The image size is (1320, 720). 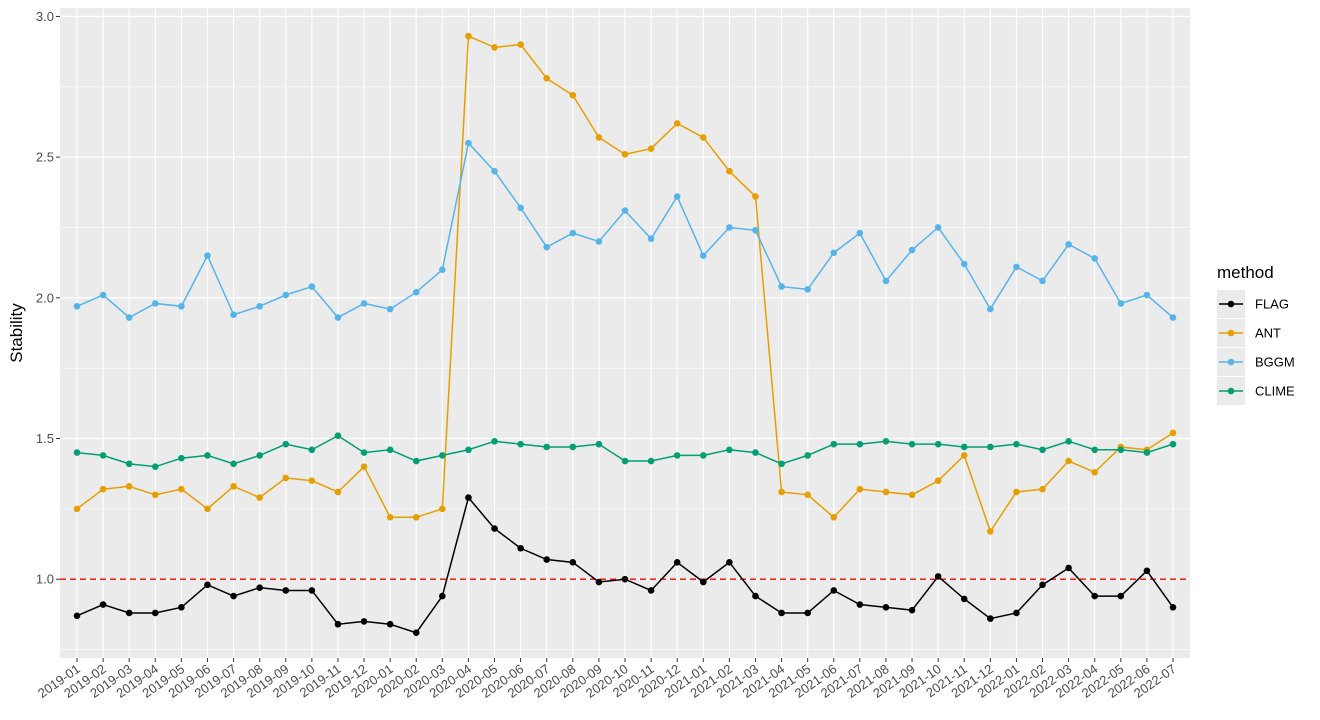 I want to click on legend-label-flag: FLAG, so click(x=1272, y=304).